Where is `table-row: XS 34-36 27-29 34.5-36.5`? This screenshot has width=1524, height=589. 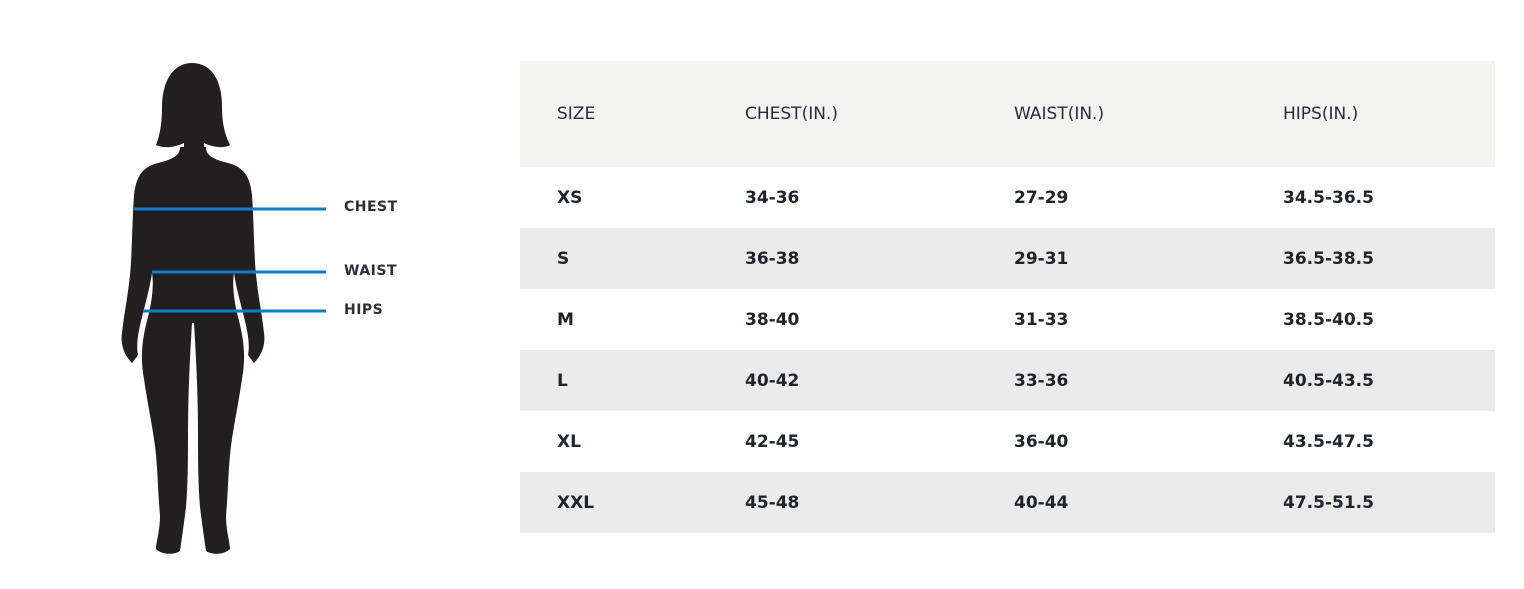
table-row: XS 34-36 27-29 34.5-36.5 is located at coordinates (1007, 197).